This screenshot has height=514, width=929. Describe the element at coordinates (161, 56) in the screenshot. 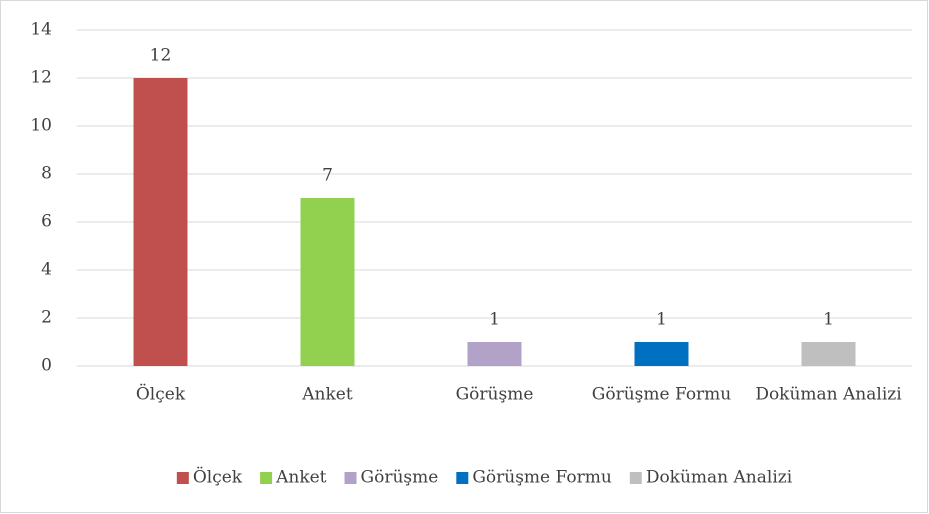

I see `data-label: 12` at that location.